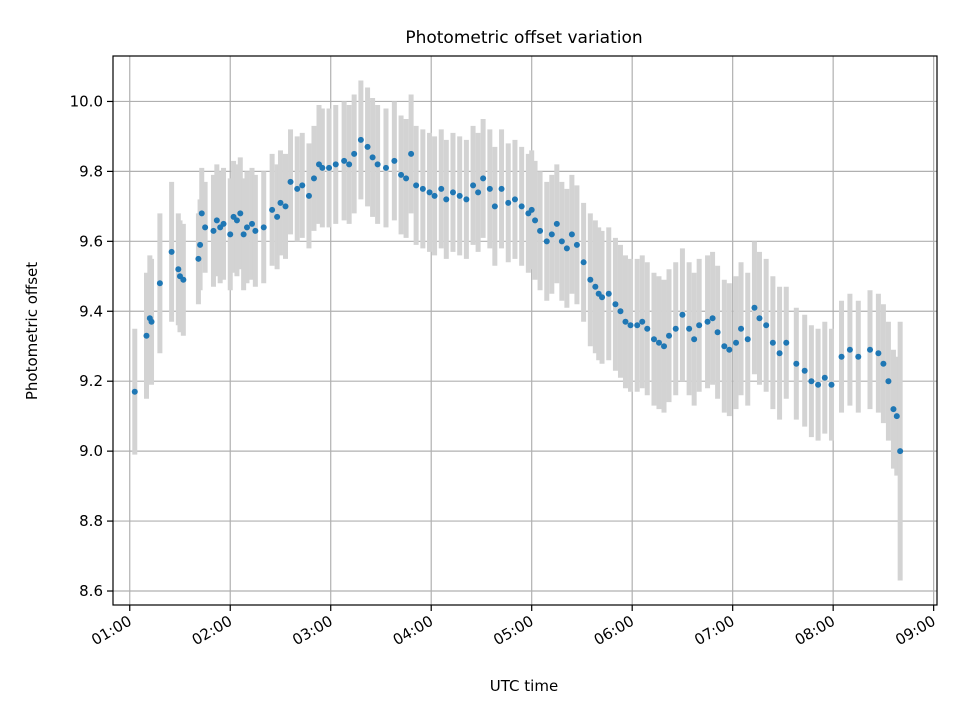  What do you see at coordinates (91, 241) in the screenshot?
I see `y-tick-label: 9.6` at bounding box center [91, 241].